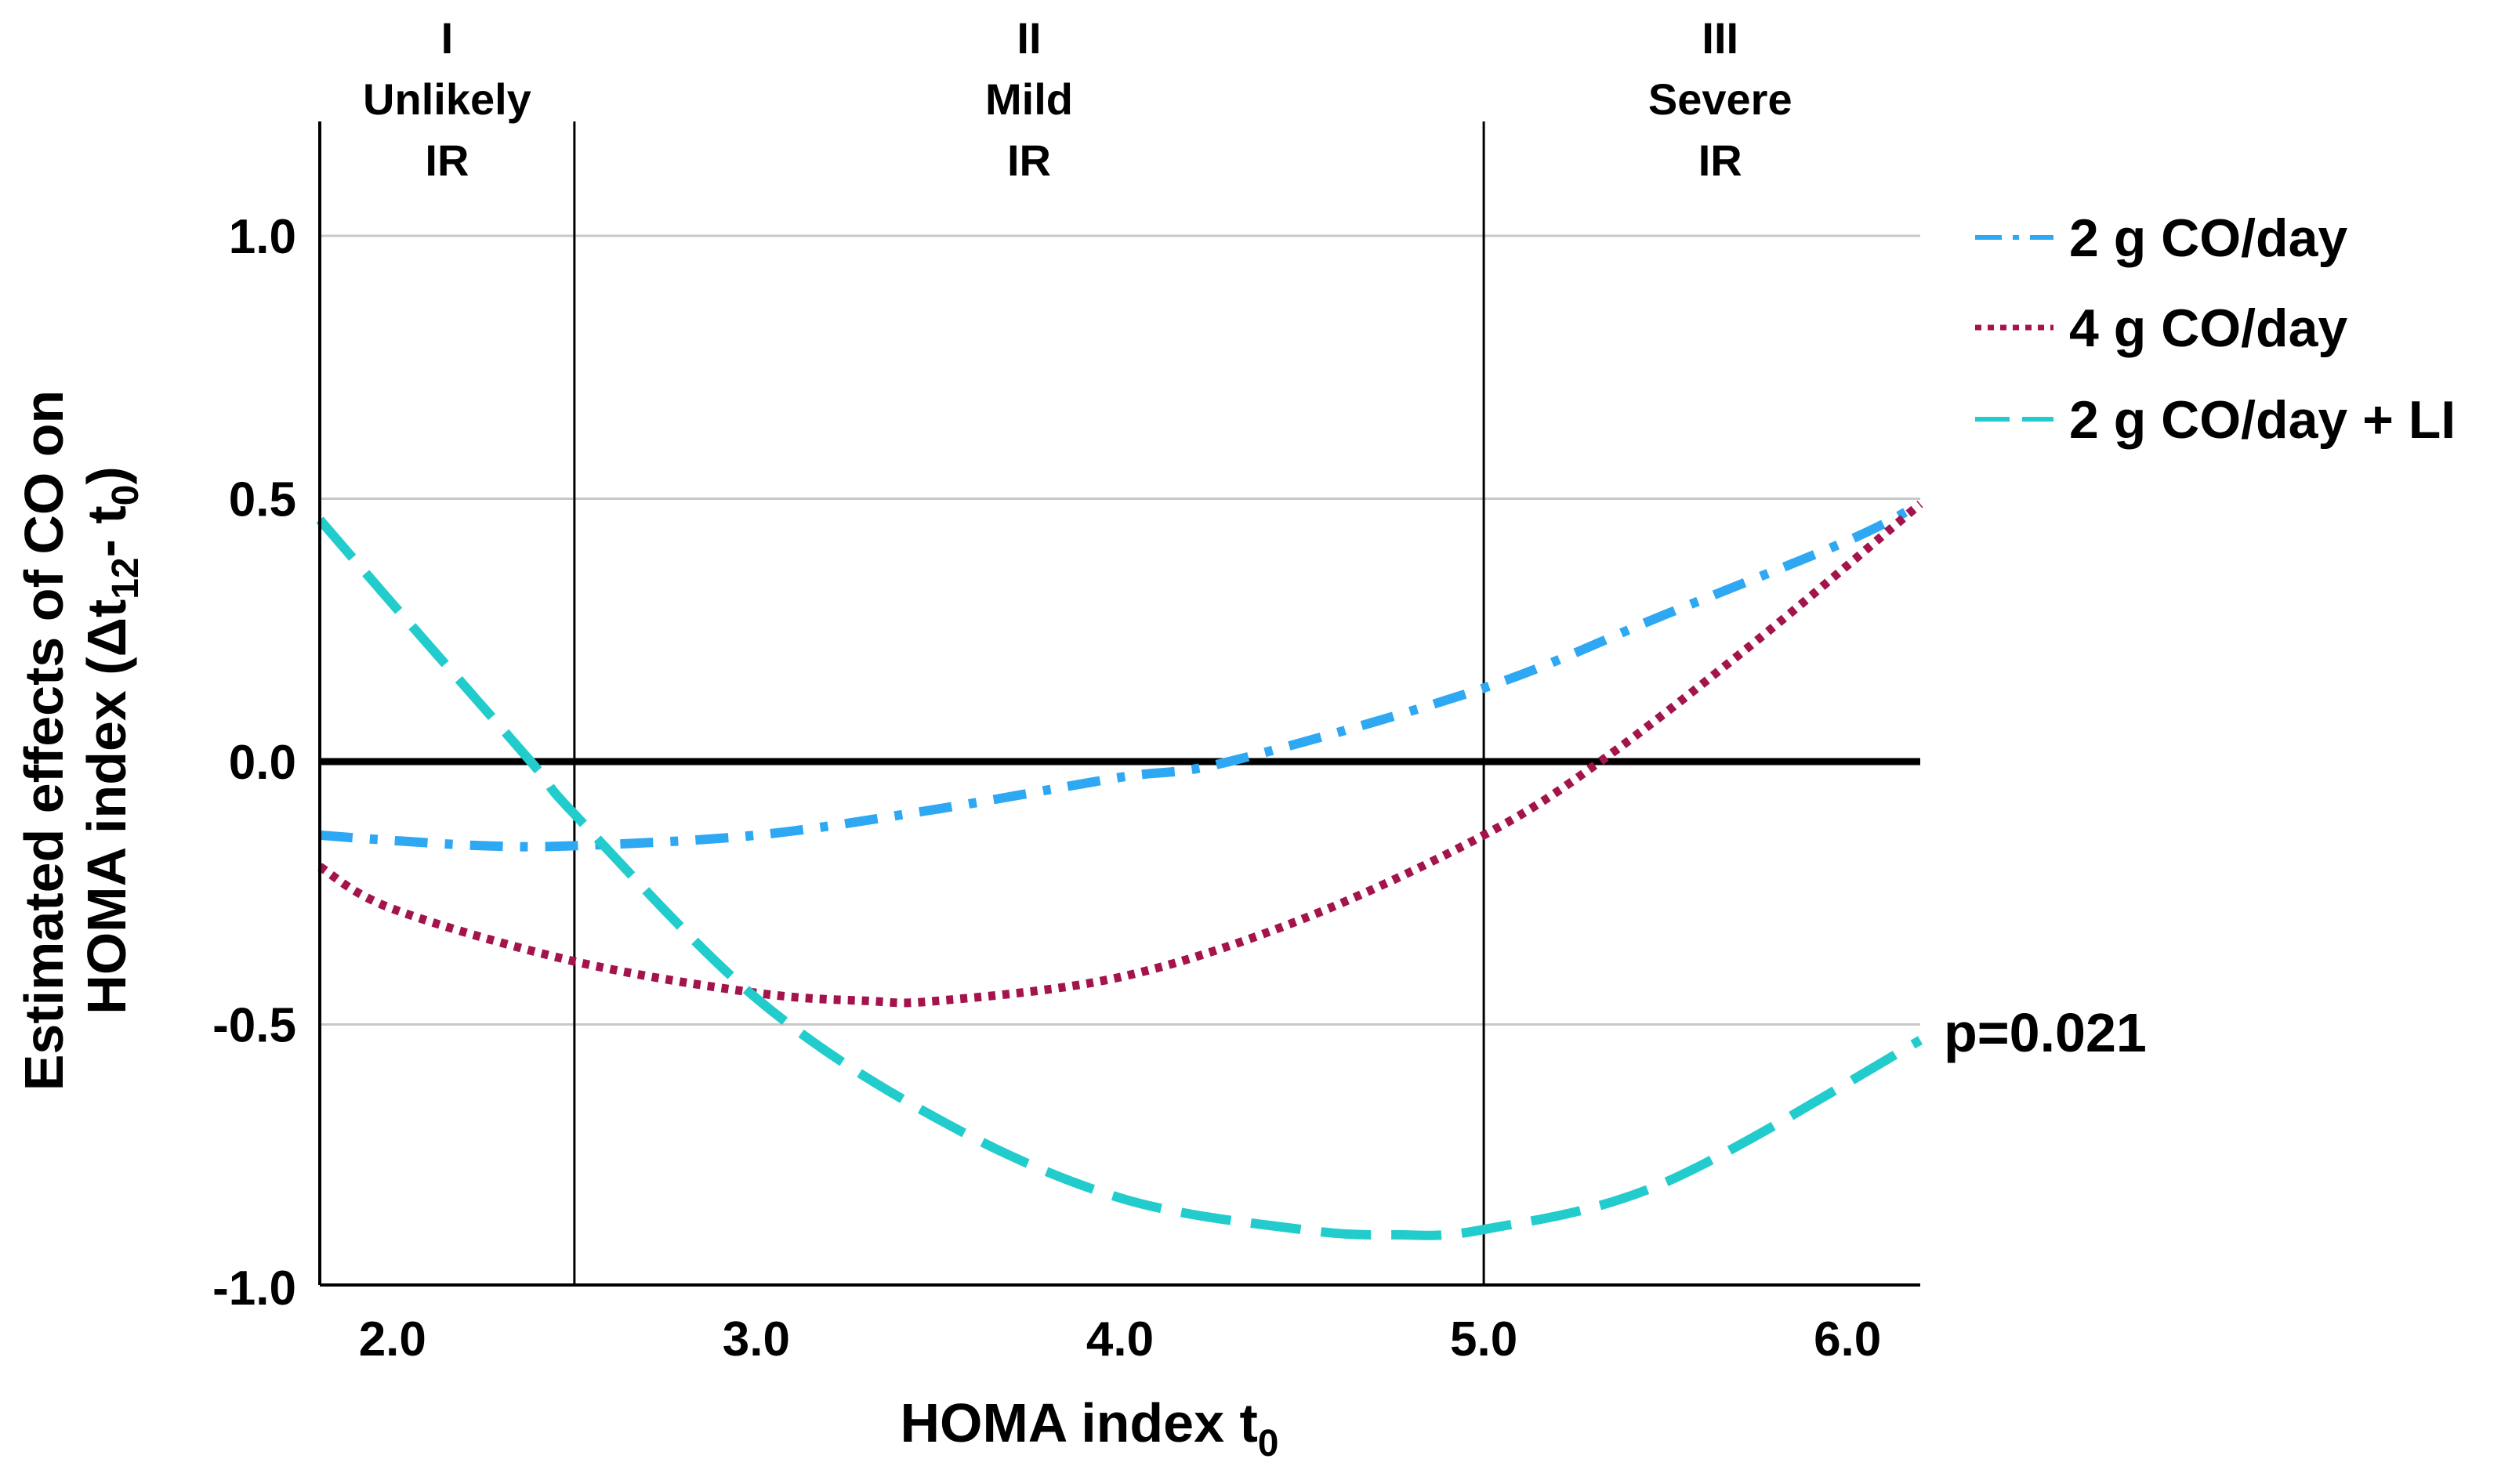  Describe the element at coordinates (1848, 1339) in the screenshot. I see `x-tick-label: 6.0` at that location.